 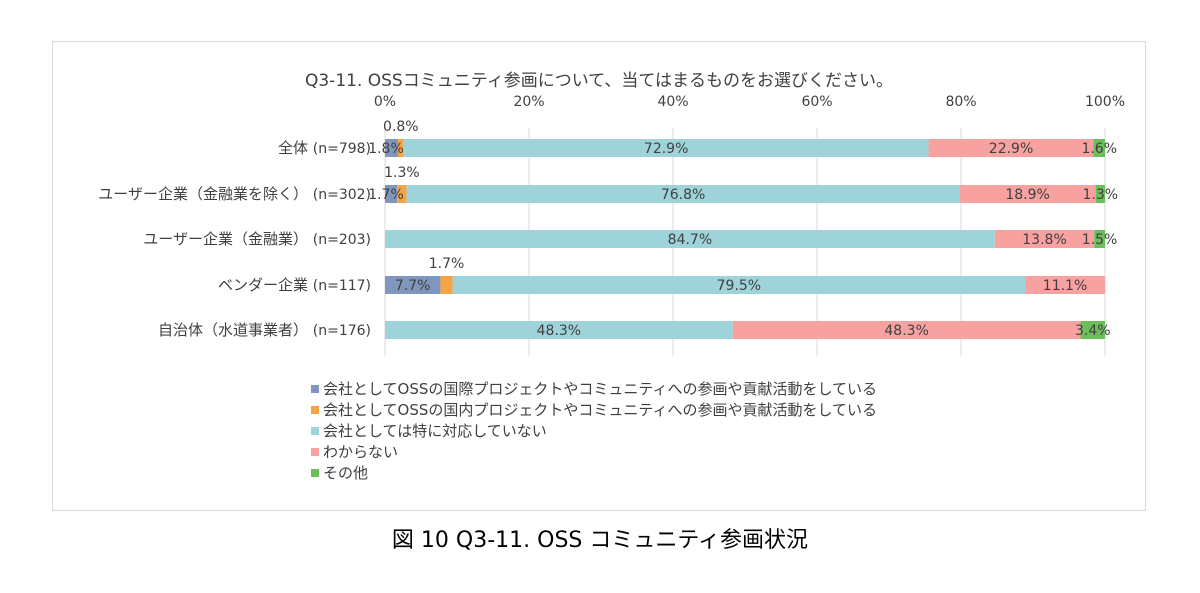 What do you see at coordinates (960, 102) in the screenshot?
I see `x-tick-label: 80%` at bounding box center [960, 102].